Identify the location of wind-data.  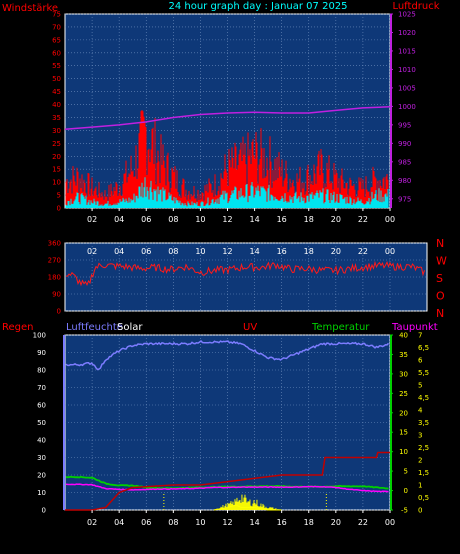
(227, 157).